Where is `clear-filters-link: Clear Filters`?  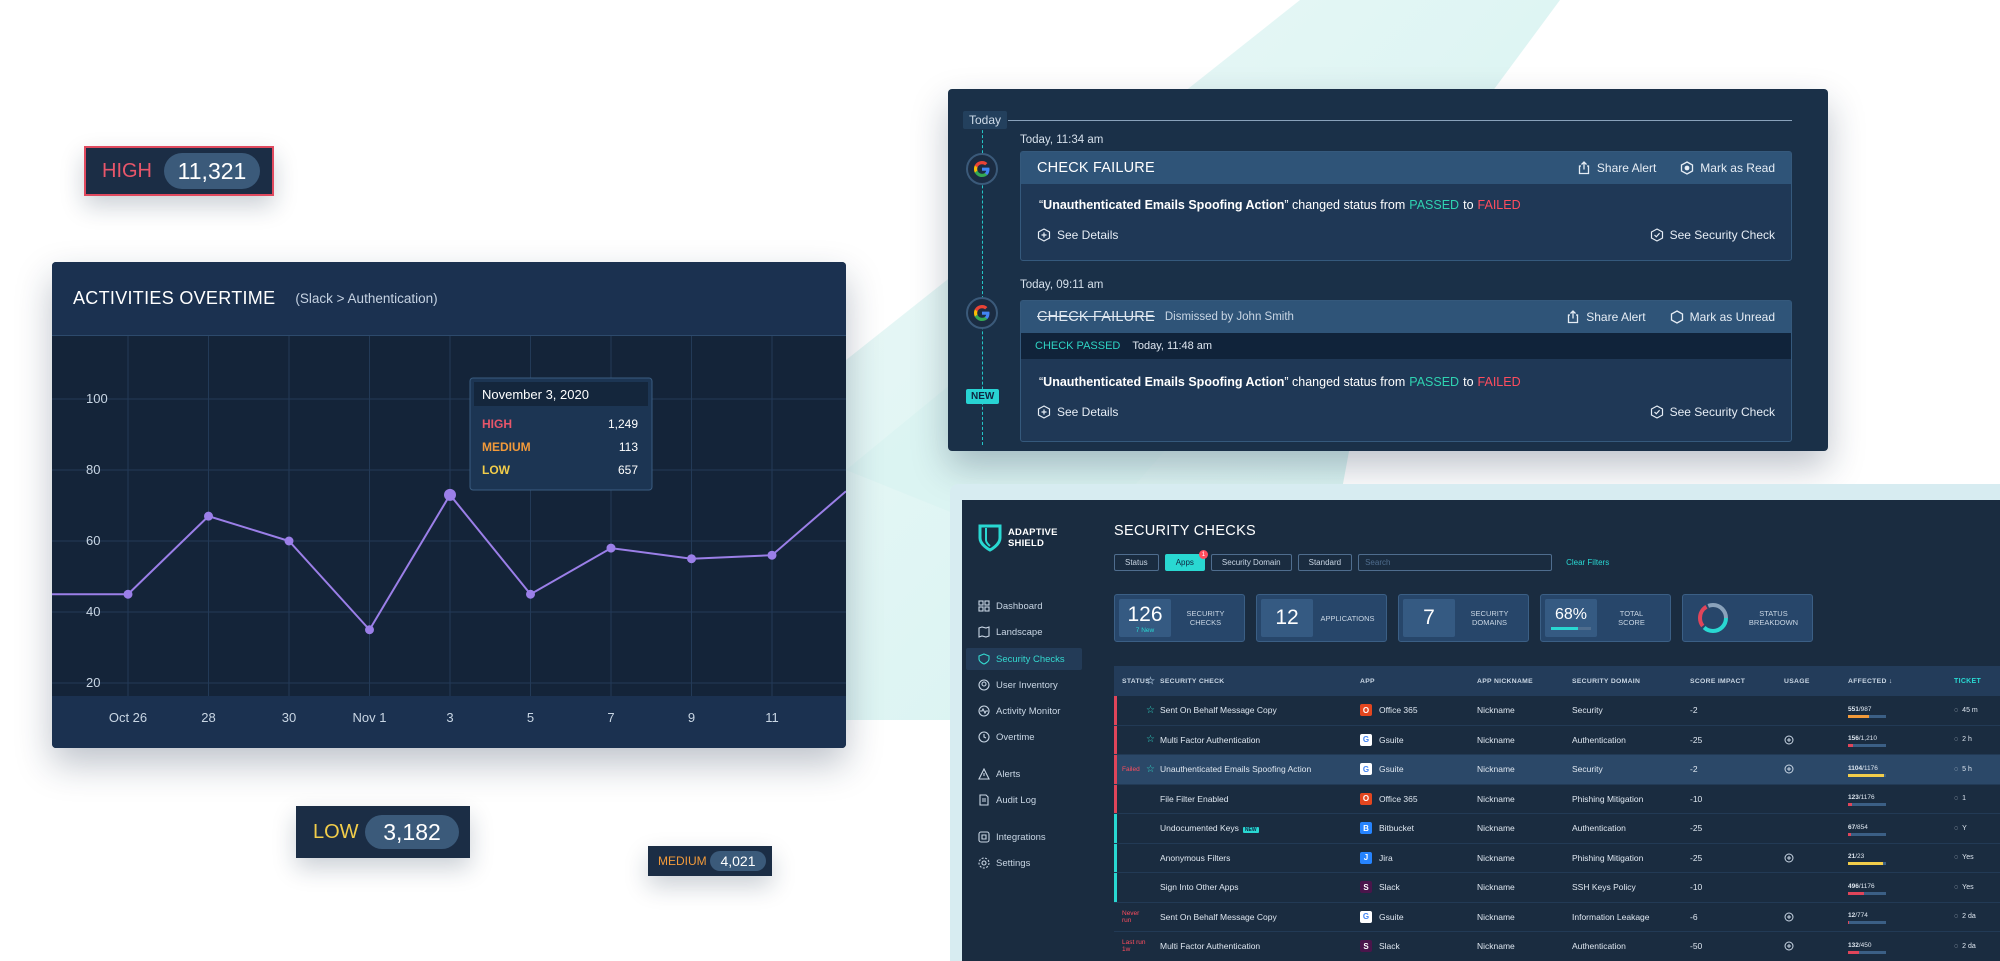 clear-filters-link: Clear Filters is located at coordinates (1588, 562).